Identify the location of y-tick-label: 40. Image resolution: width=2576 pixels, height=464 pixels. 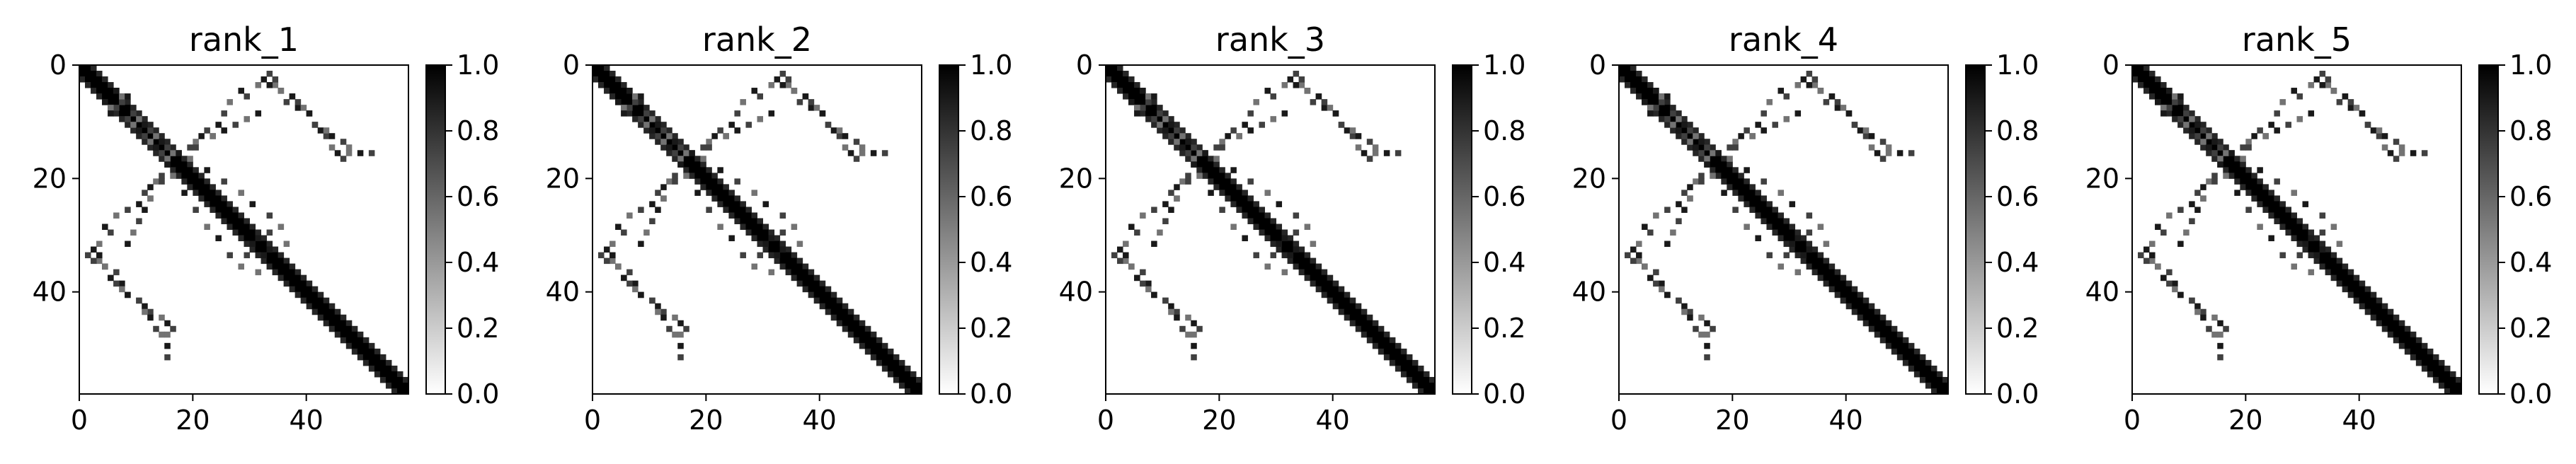
(1589, 292).